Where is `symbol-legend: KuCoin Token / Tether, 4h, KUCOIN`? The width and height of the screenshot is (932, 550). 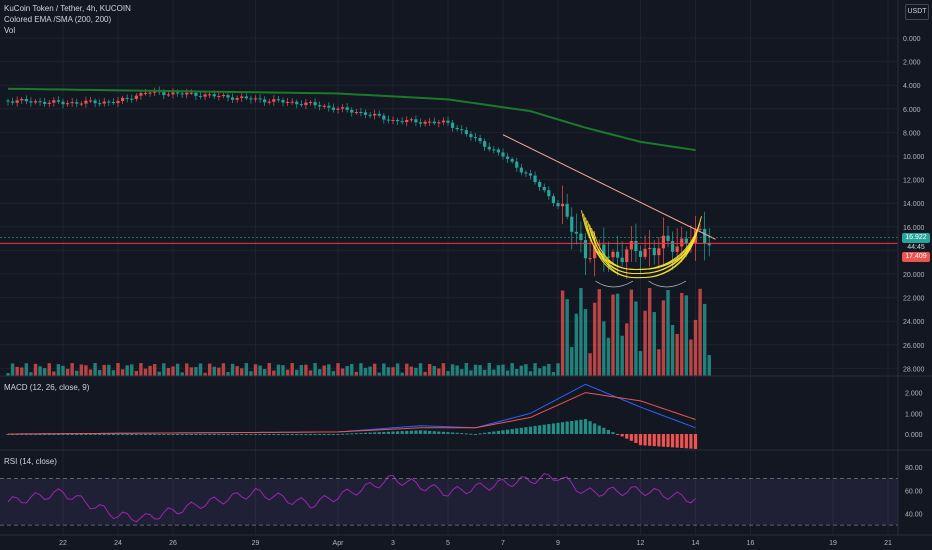
symbol-legend: KuCoin Token / Tether, 4h, KUCOIN is located at coordinates (67, 8).